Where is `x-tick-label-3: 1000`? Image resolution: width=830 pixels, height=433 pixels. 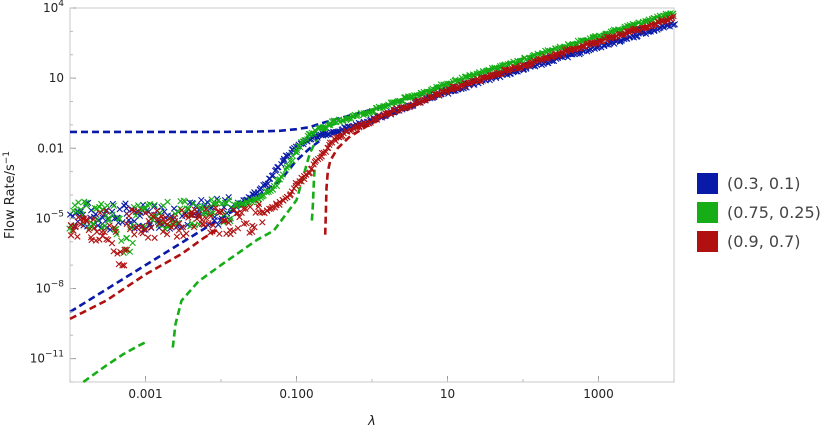 x-tick-label-3: 1000 is located at coordinates (598, 394).